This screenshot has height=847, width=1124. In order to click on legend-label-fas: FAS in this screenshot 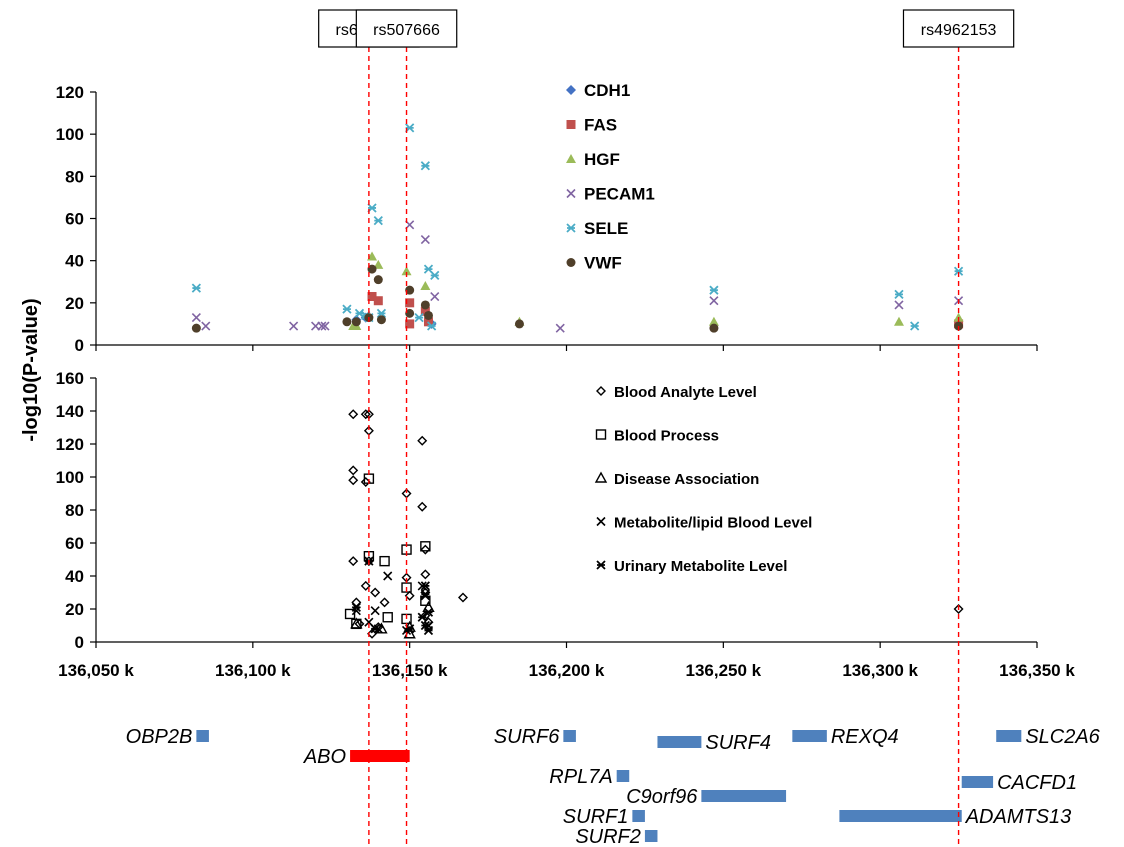, I will do `click(600, 125)`.